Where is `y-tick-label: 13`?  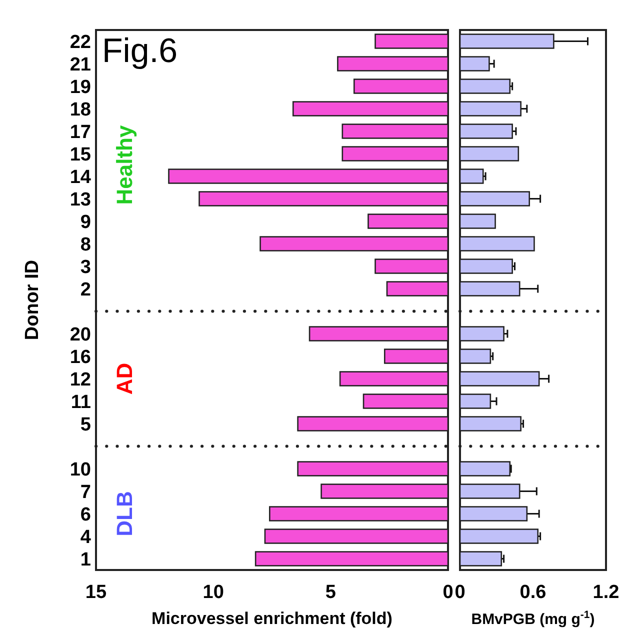 y-tick-label: 13 is located at coordinates (80, 199).